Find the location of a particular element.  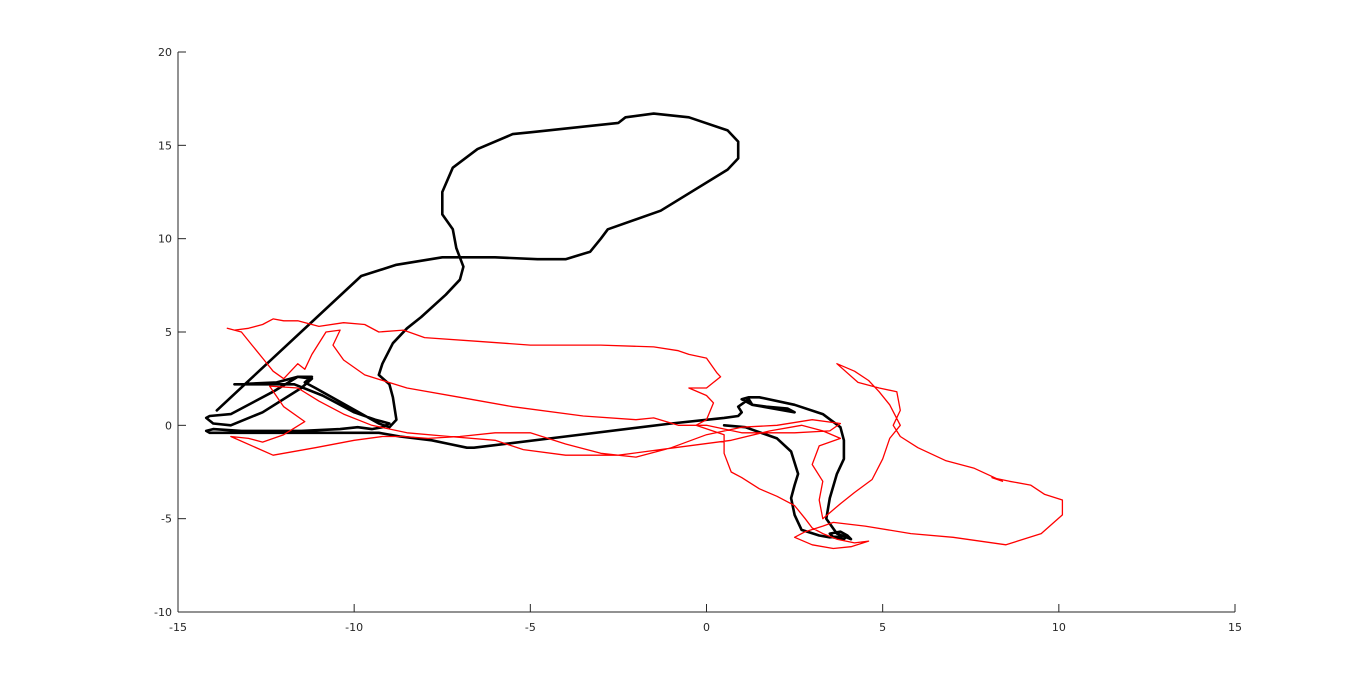

x-tick-label: -15 is located at coordinates (178, 627).